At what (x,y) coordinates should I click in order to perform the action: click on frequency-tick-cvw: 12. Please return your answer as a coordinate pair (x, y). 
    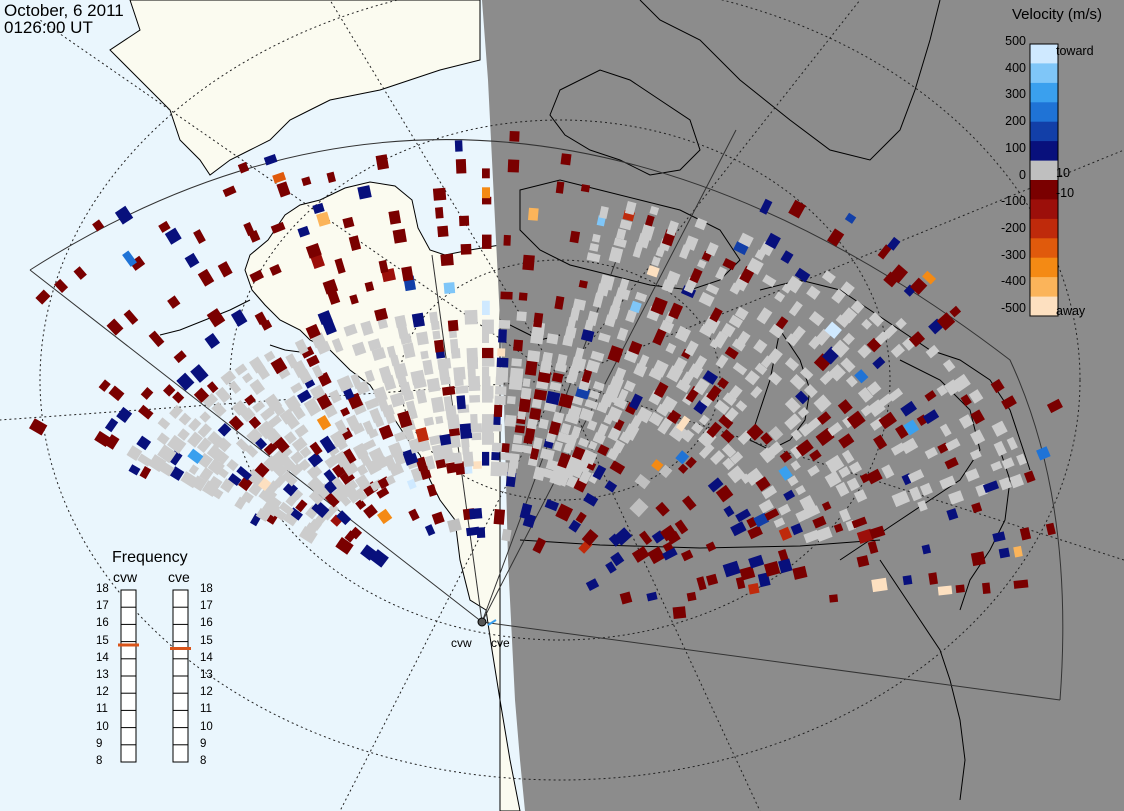
    Looking at the image, I should click on (102, 692).